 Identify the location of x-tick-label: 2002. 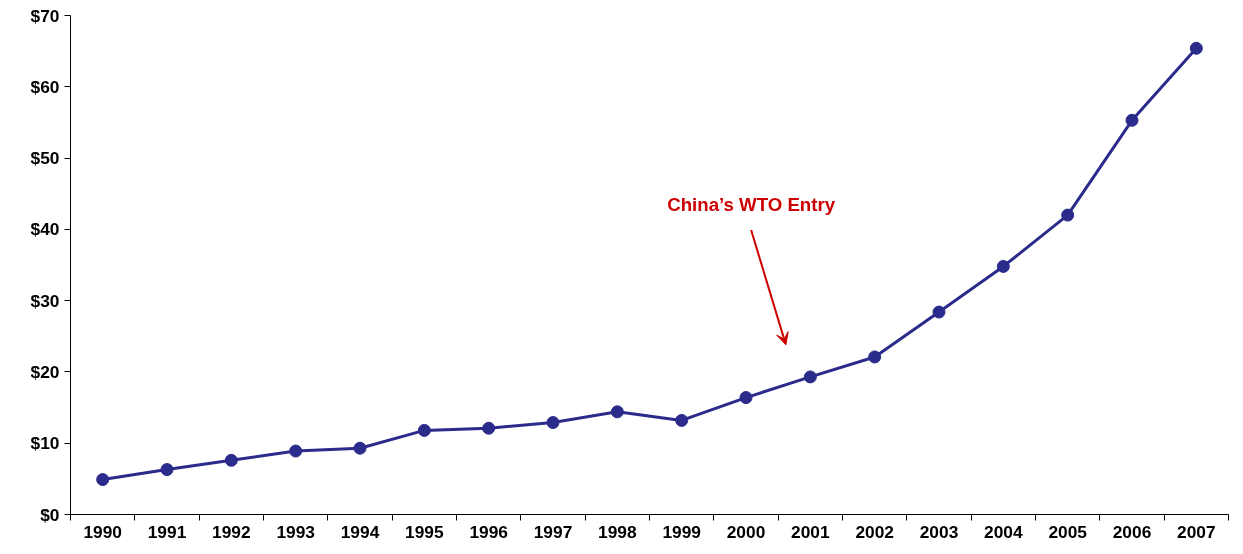
(874, 531).